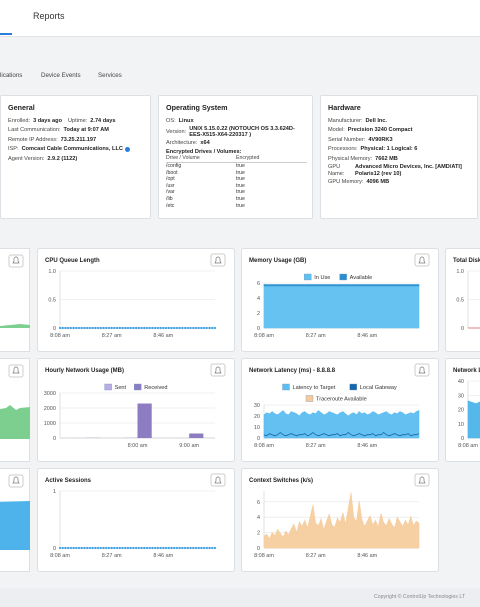 Image resolution: width=480 pixels, height=607 pixels. Describe the element at coordinates (240, 172) in the screenshot. I see `table-cell: true` at that location.